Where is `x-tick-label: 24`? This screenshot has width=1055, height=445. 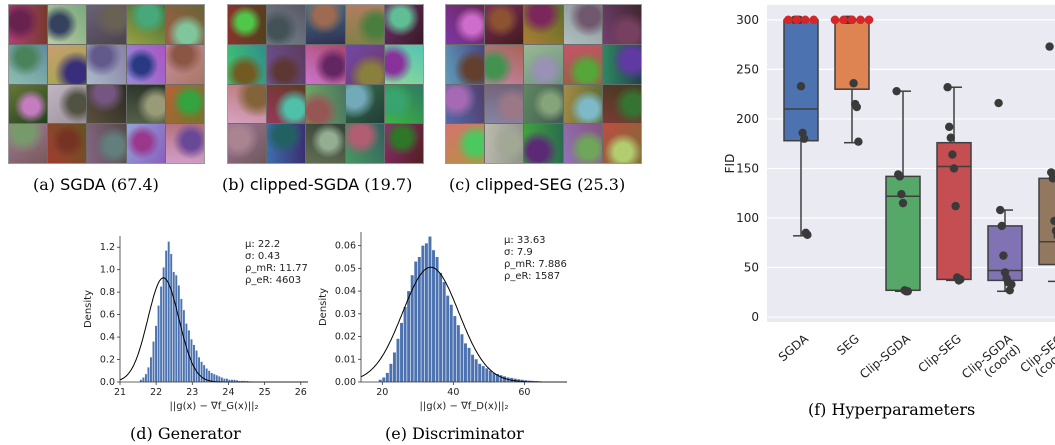
x-tick-label: 24 is located at coordinates (228, 392).